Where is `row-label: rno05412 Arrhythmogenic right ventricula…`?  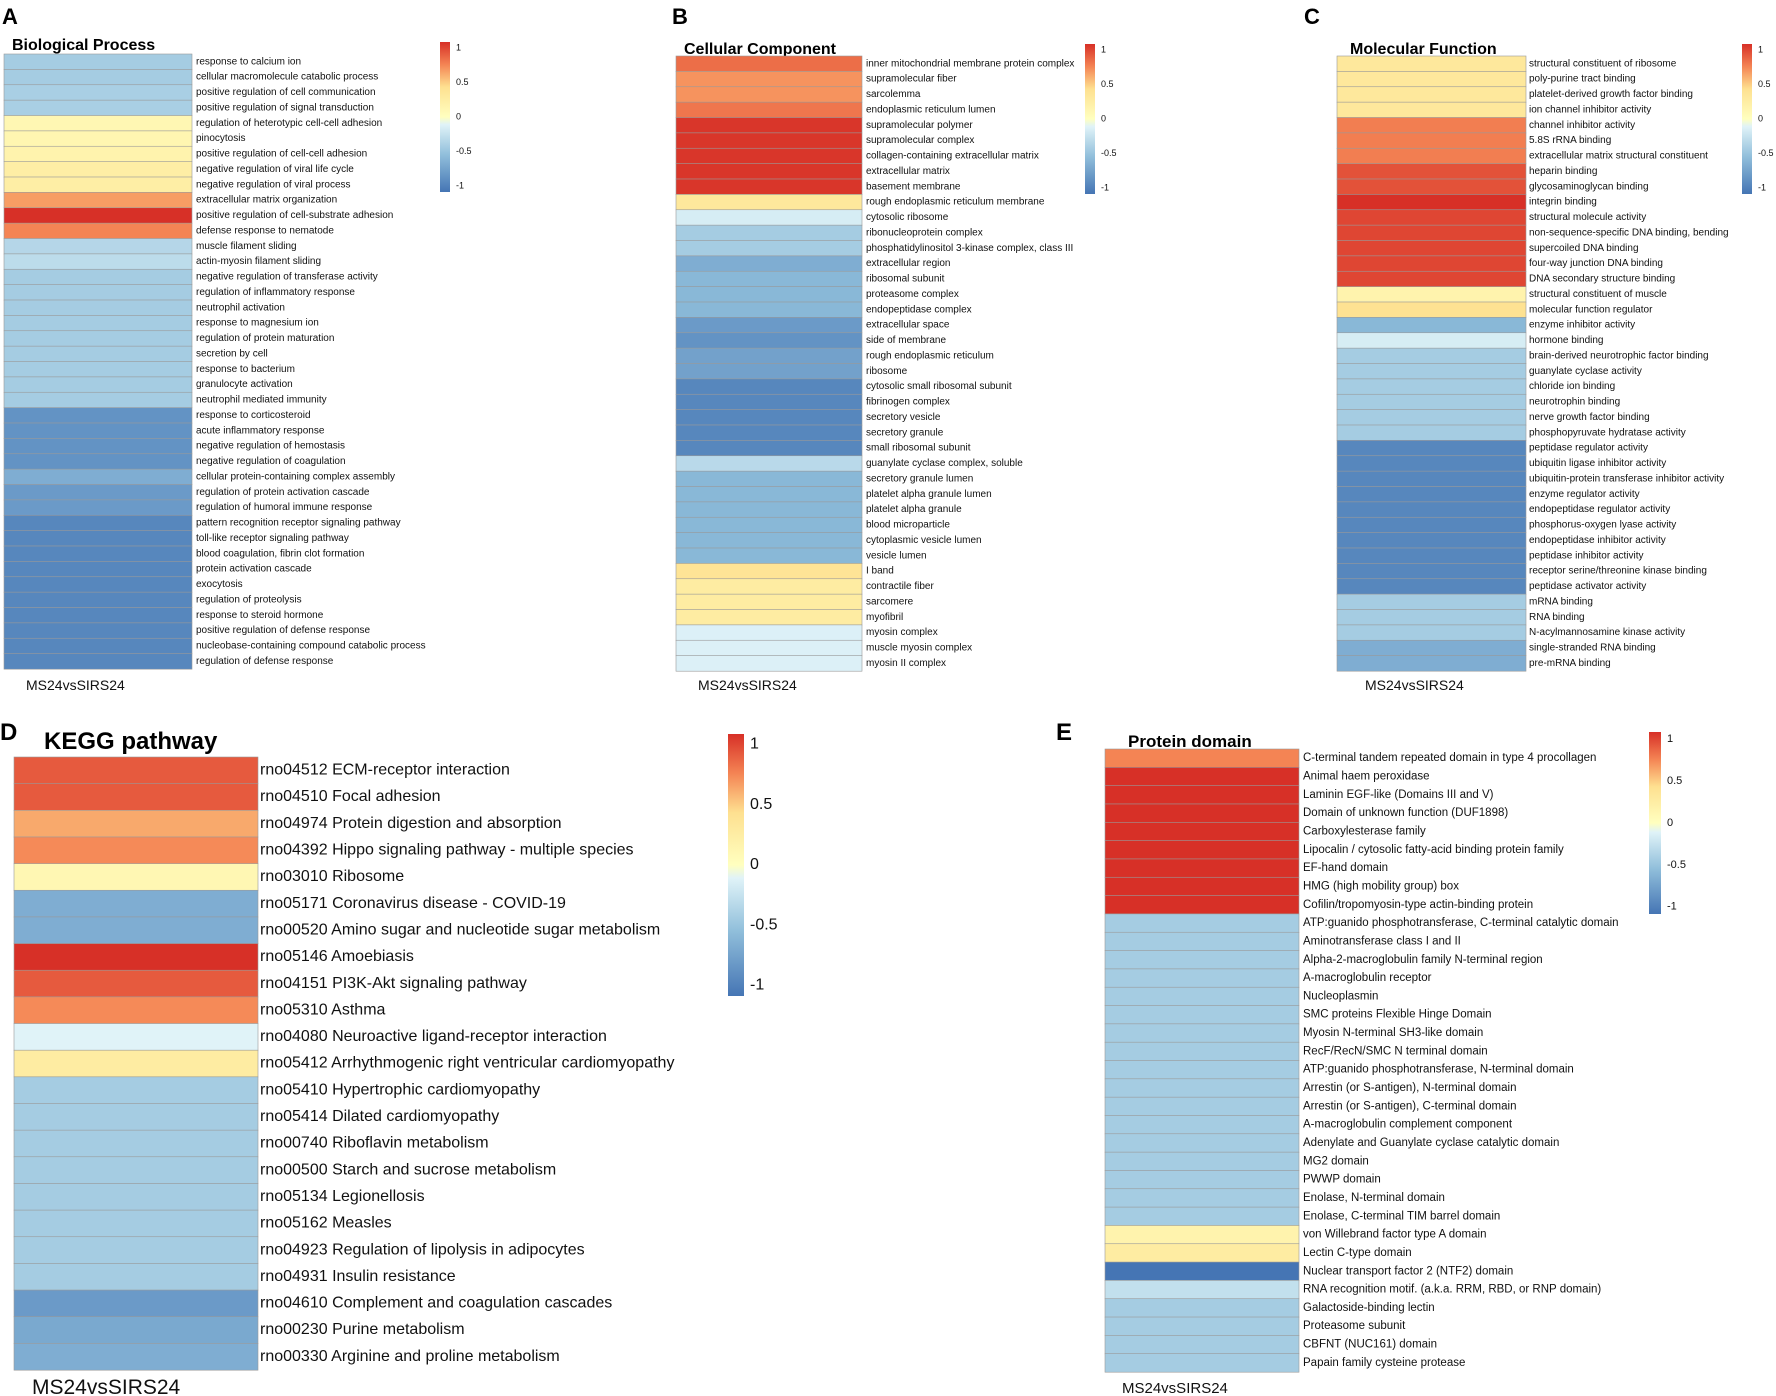 row-label: rno05412 Arrhythmogenic right ventricula… is located at coordinates (467, 1063).